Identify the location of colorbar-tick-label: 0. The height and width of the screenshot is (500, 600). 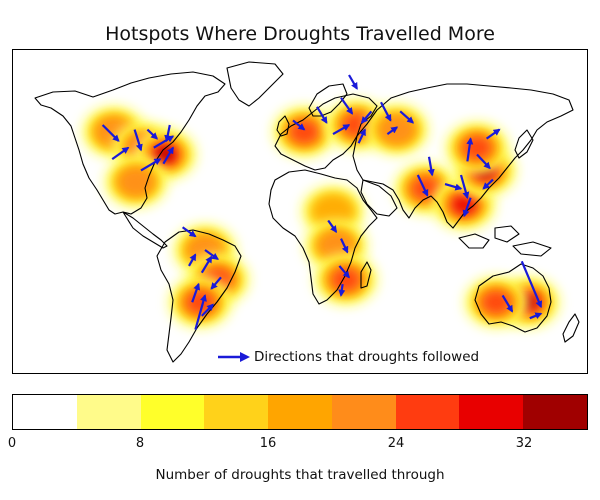
(12, 443).